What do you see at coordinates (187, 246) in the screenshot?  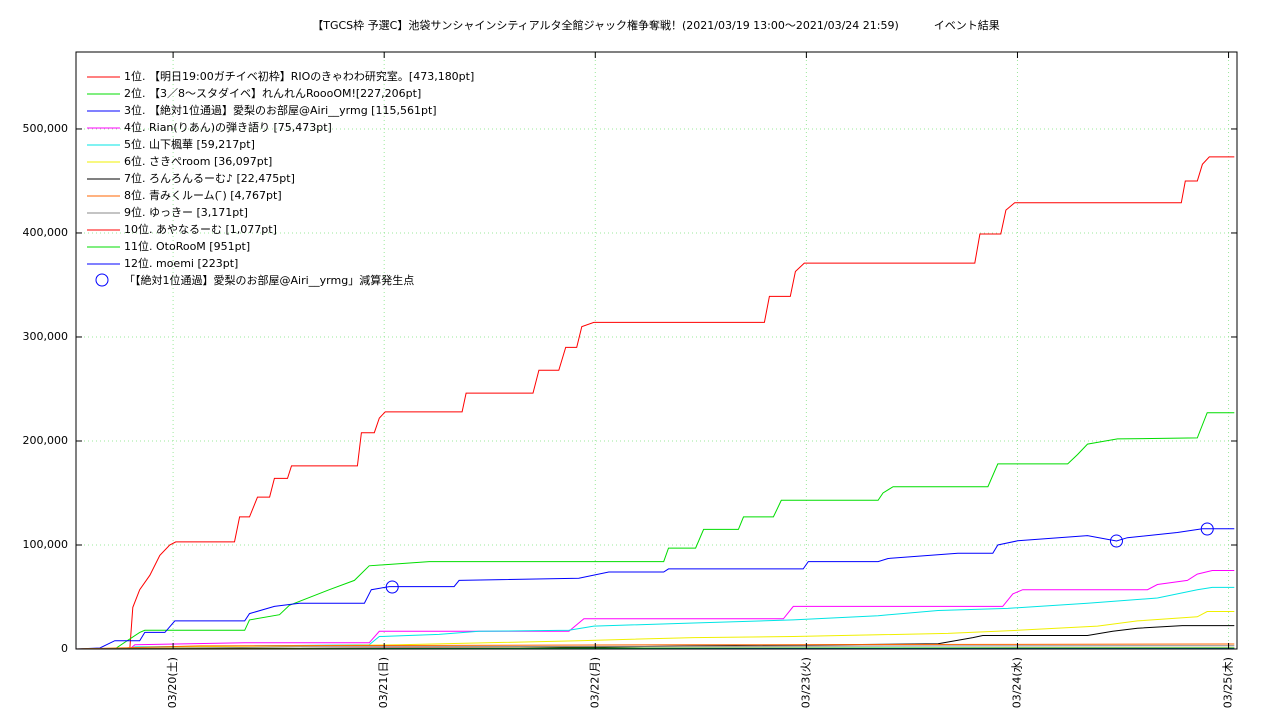 I see `legend-label: 11位. OtoRooM [951pt]` at bounding box center [187, 246].